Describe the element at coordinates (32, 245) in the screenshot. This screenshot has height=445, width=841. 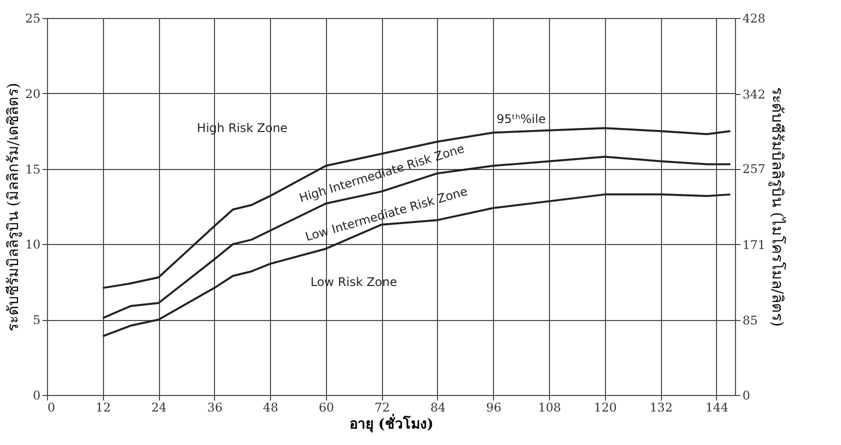
I see `y-tick-label: 10` at that location.